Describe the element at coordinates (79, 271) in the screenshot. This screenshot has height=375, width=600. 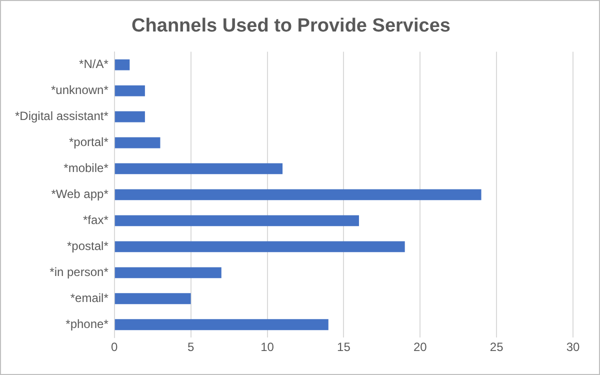
I see `y-tick-label: *in person*` at that location.